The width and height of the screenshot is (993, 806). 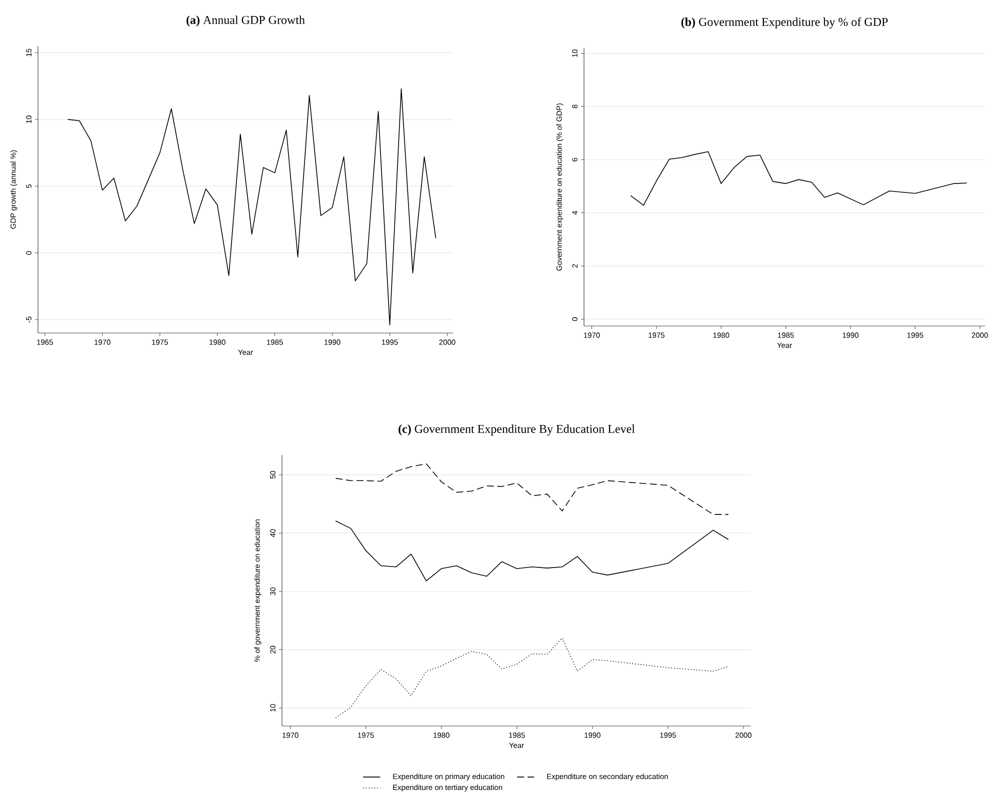 I want to click on chart-title: (b) Government Expenditure by % of GDP, so click(x=784, y=22).